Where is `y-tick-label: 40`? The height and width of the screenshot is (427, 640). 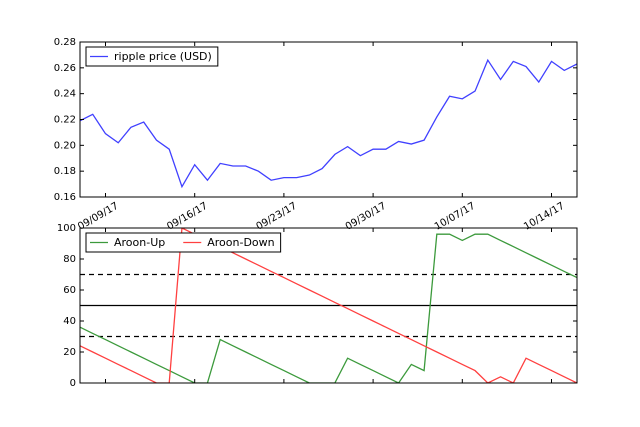
y-tick-label: 40 is located at coordinates (69, 321).